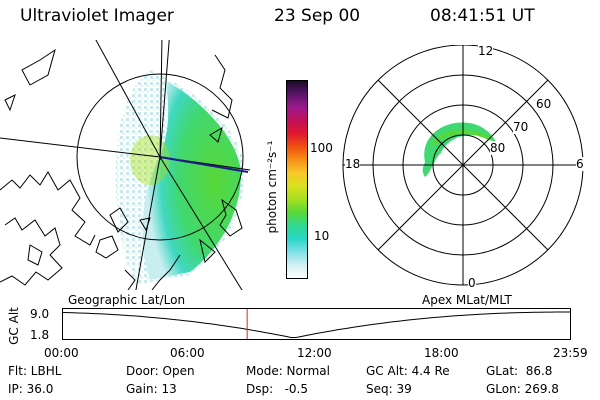 This screenshot has width=600, height=400. I want to click on colorbar-label: photon cm⁻²s⁻¹, so click(272, 187).